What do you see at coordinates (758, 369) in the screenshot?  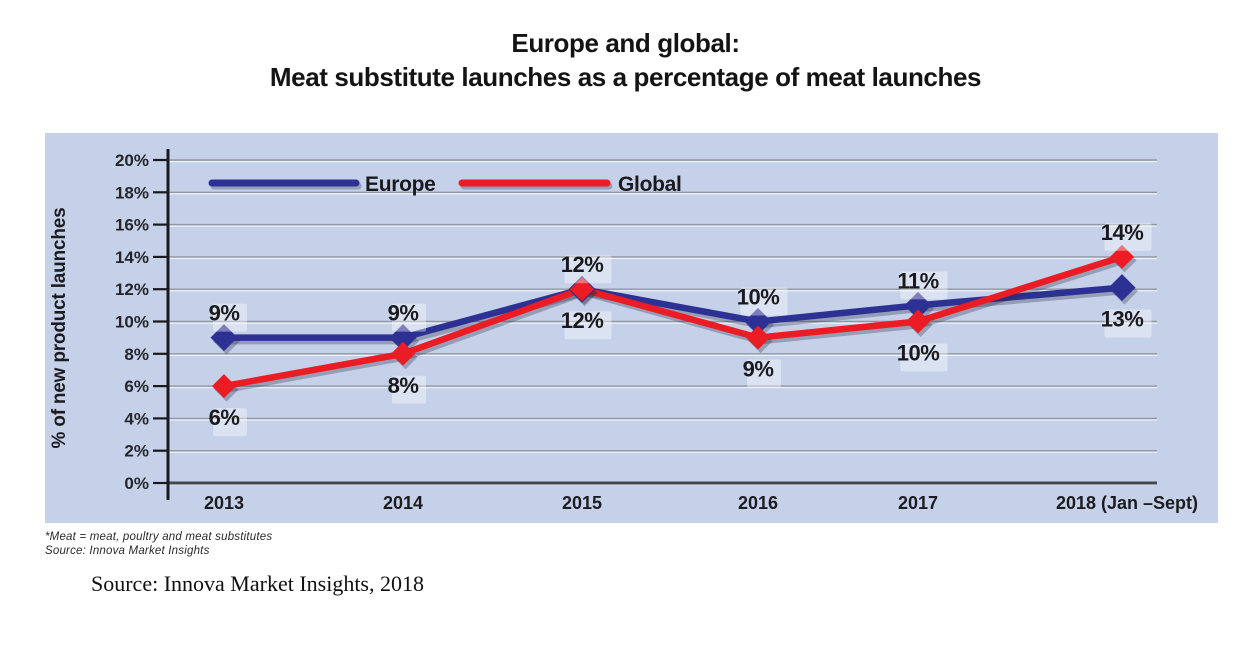 I see `global-data-label-2016: 9%` at bounding box center [758, 369].